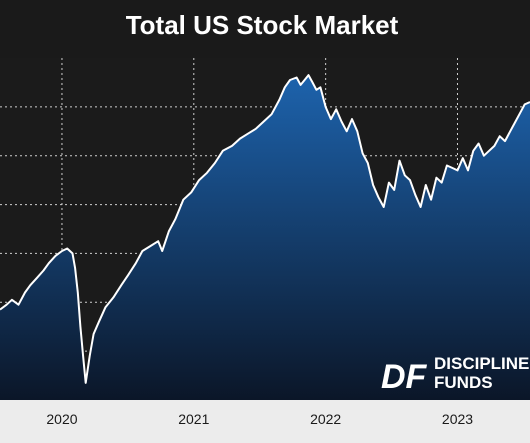 This screenshot has height=443, width=530. I want to click on discipline-funds-logo: DF DISCIPLINE FUNDS, so click(455, 375).